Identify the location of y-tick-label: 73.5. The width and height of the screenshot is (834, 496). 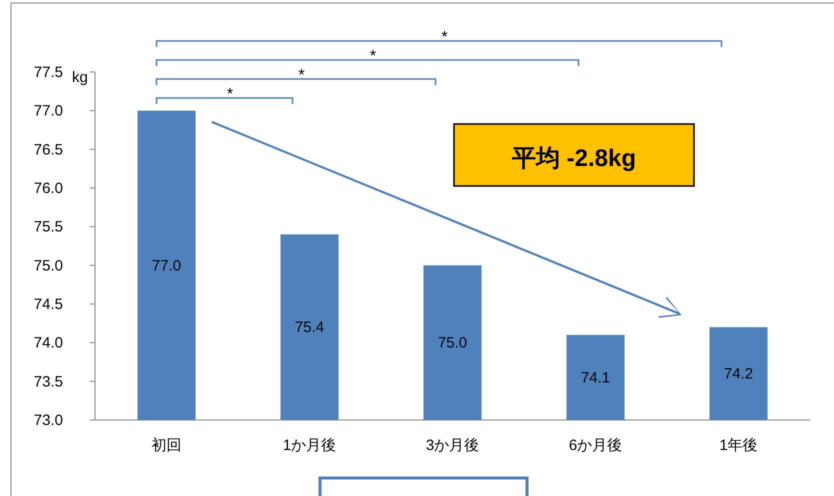
(48, 381).